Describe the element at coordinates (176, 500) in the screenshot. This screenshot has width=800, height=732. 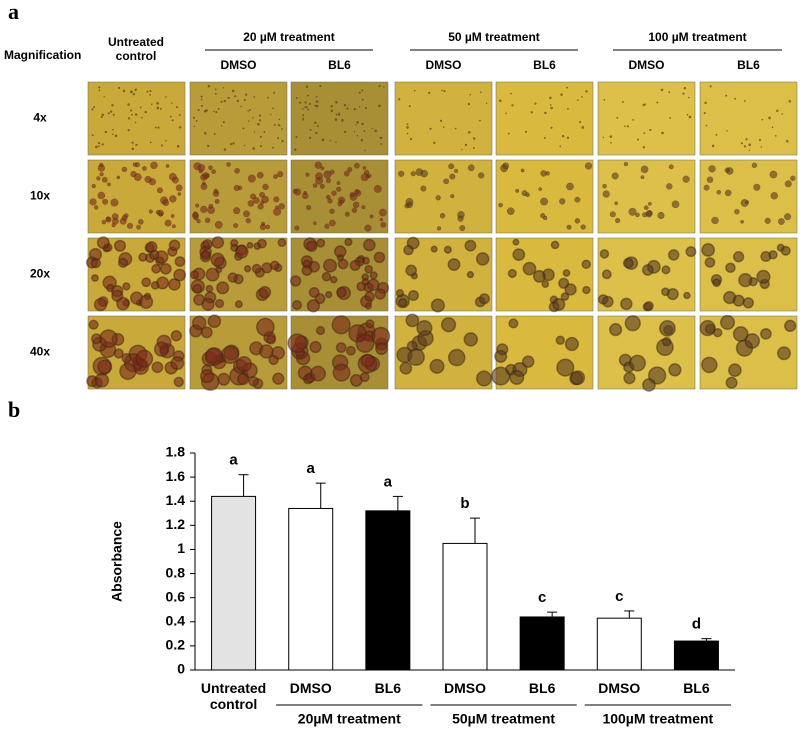
I see `y-tick-label: 1.4` at that location.